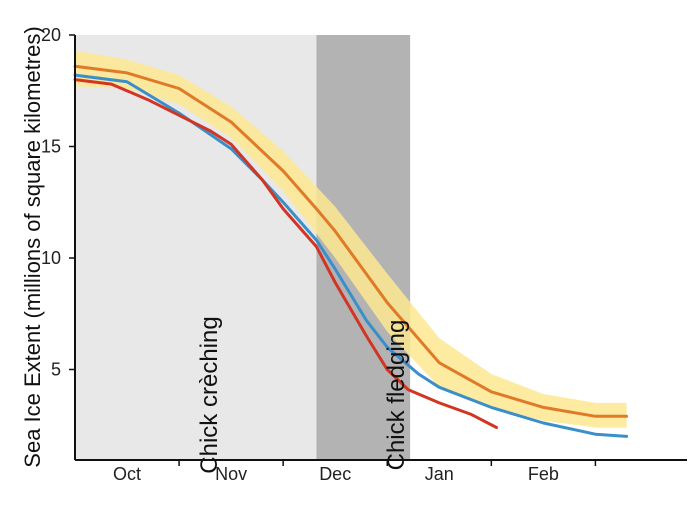  Describe the element at coordinates (303, 394) in the screenshot. I see `period-labels: Chick crèching Chick fledging` at that location.